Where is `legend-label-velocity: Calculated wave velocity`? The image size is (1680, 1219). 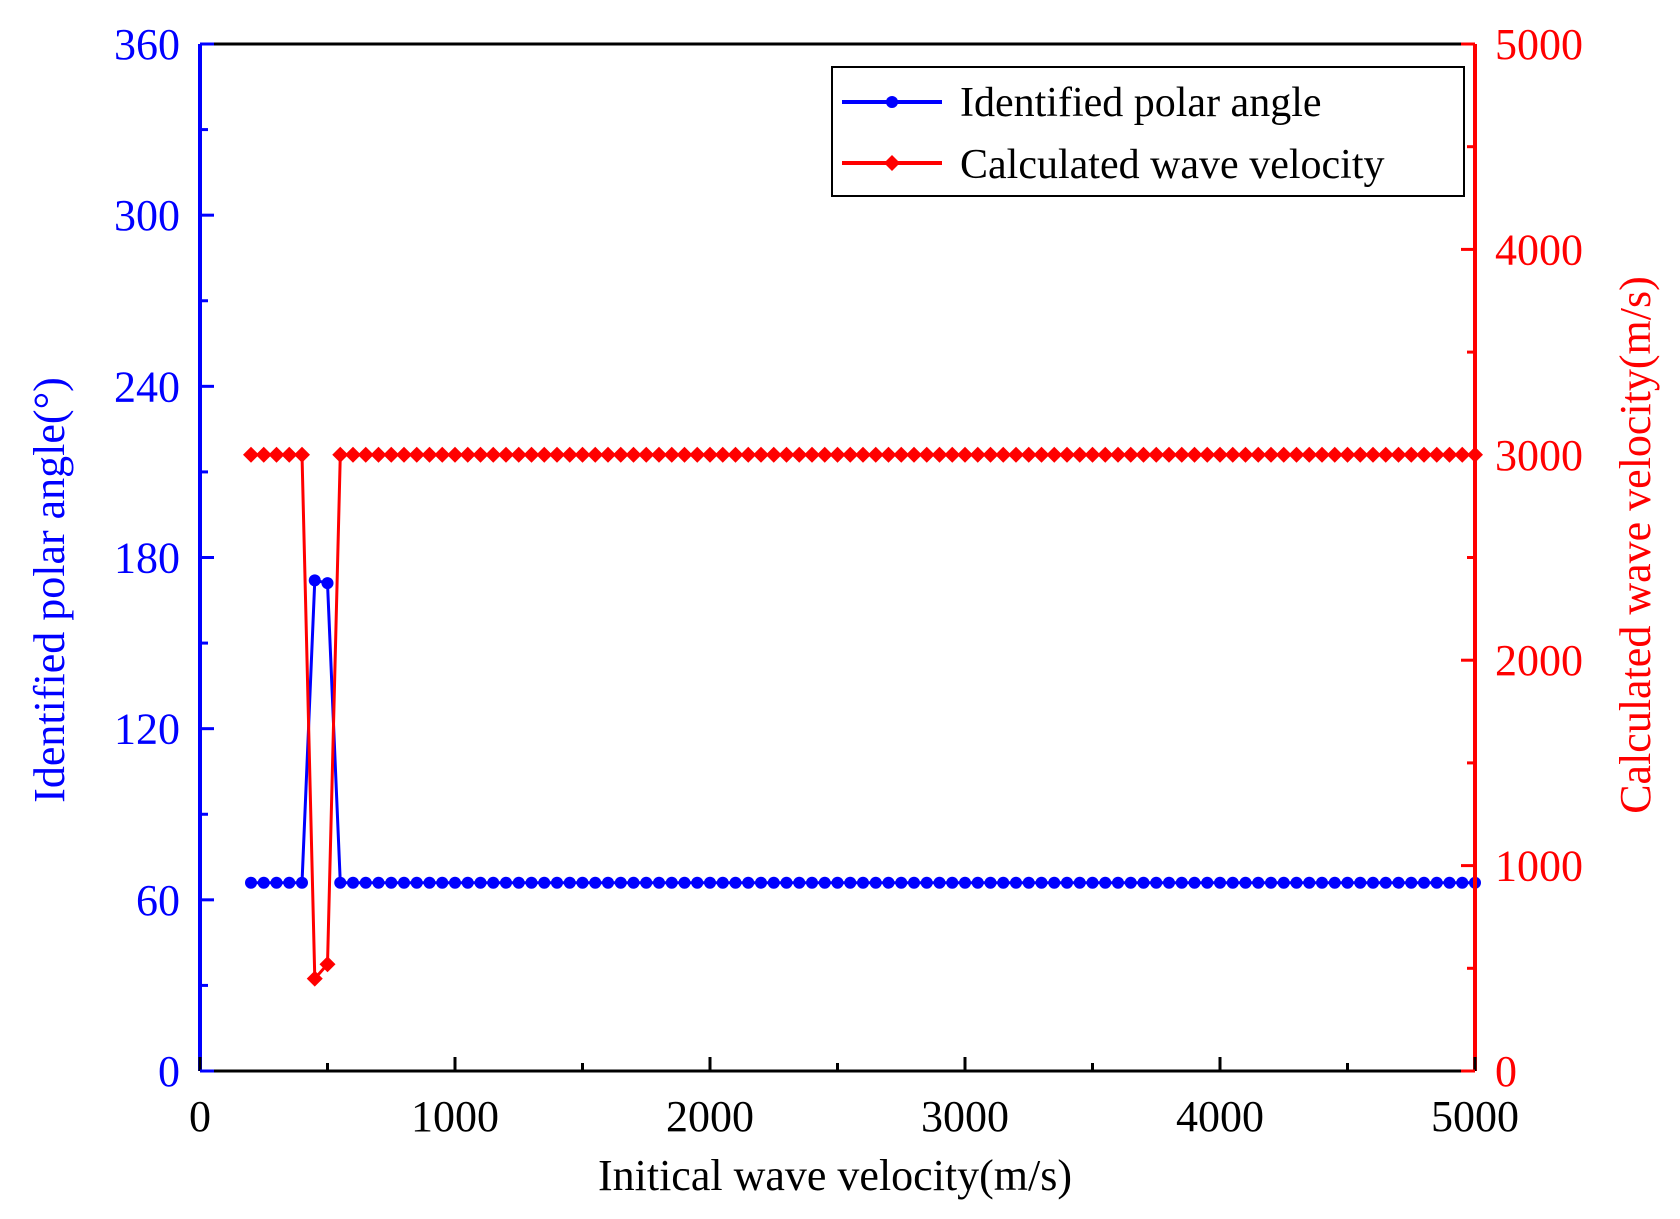
legend-label-velocity: Calculated wave velocity is located at coordinates (1172, 165).